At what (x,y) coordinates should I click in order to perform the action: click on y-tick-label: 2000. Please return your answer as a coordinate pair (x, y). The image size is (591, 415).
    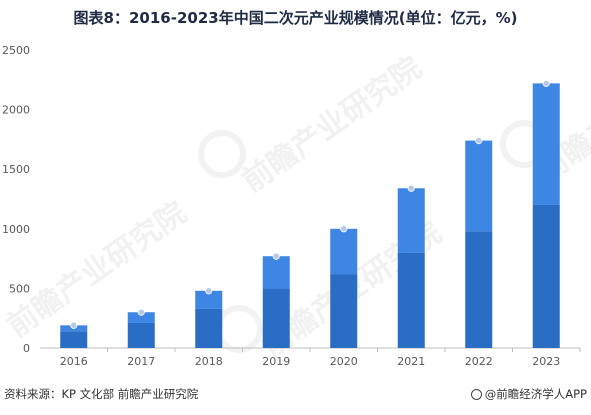
    Looking at the image, I should click on (16, 110).